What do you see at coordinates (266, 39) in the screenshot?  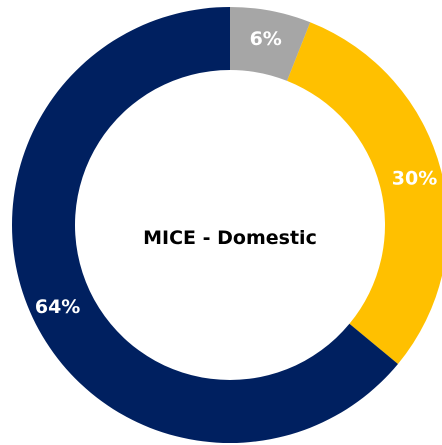 I see `slice-label-1: 6%` at bounding box center [266, 39].